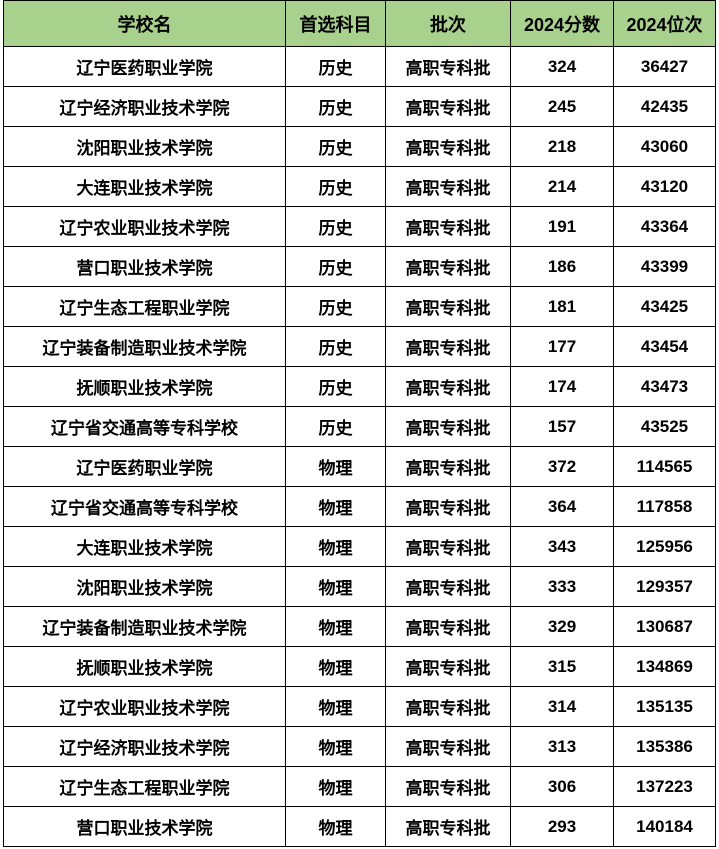 This screenshot has width=719, height=849. I want to click on cell-rank: 43454, so click(664, 346).